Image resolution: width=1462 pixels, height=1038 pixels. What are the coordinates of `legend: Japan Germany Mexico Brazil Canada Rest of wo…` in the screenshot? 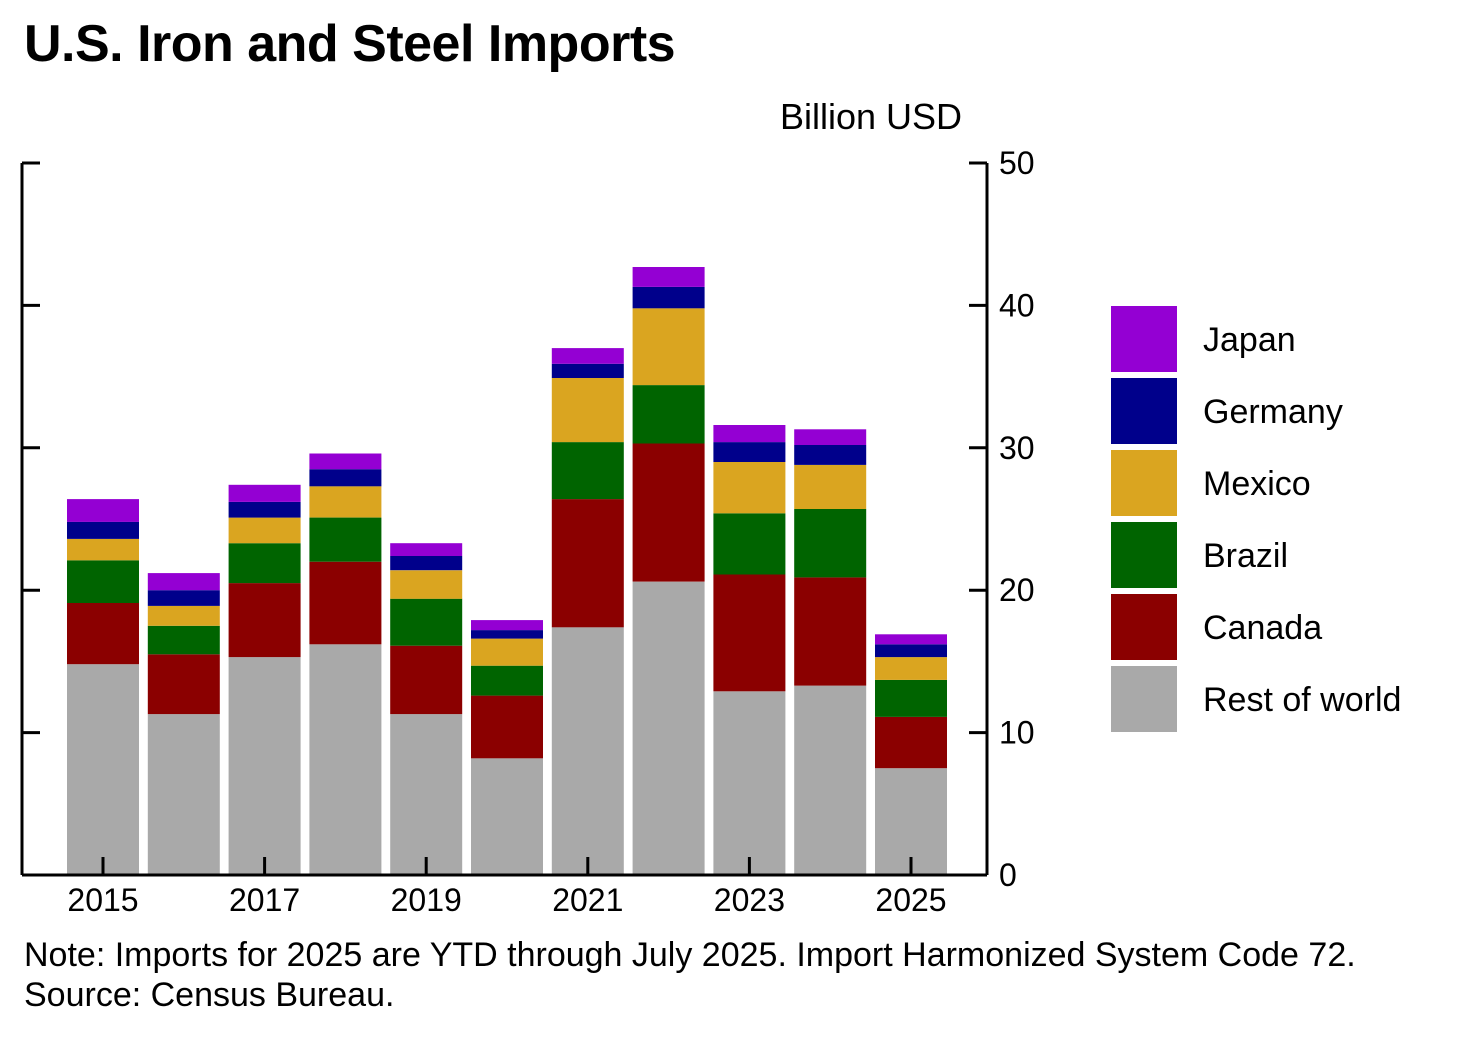 It's located at (1256, 519).